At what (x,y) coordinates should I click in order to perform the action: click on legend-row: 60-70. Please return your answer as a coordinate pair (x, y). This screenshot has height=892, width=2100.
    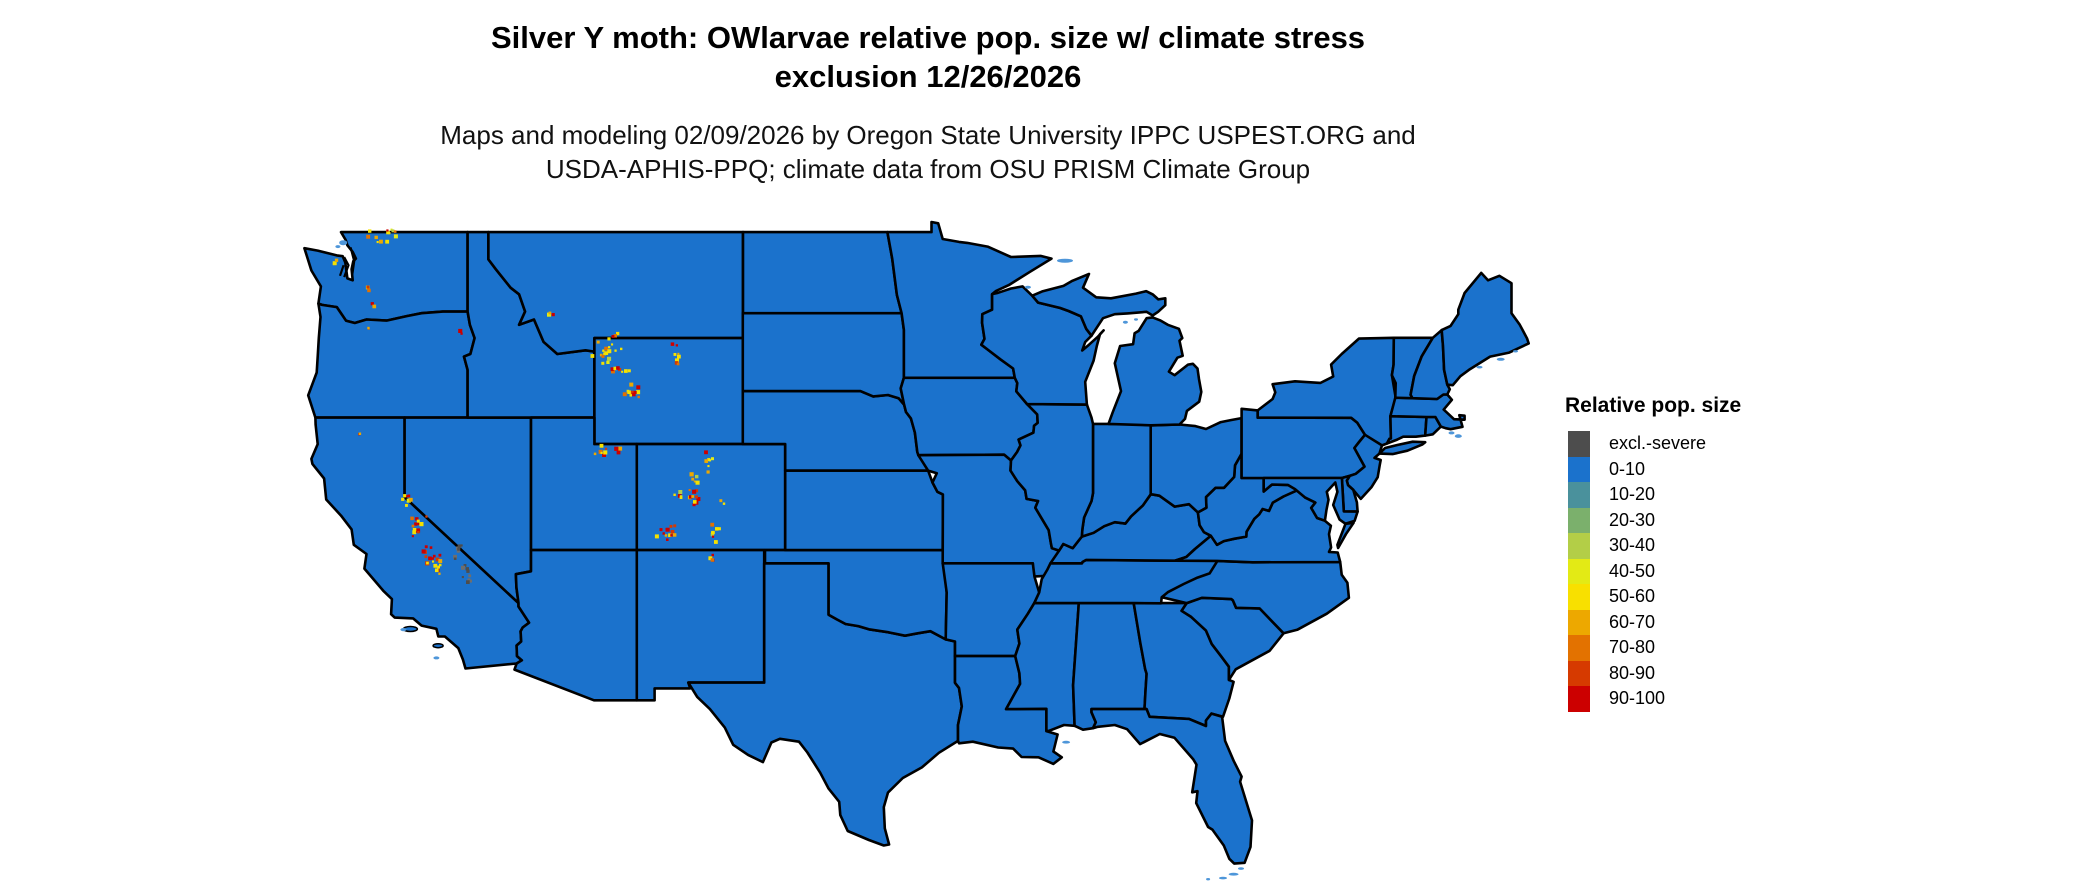
    Looking at the image, I should click on (1654, 622).